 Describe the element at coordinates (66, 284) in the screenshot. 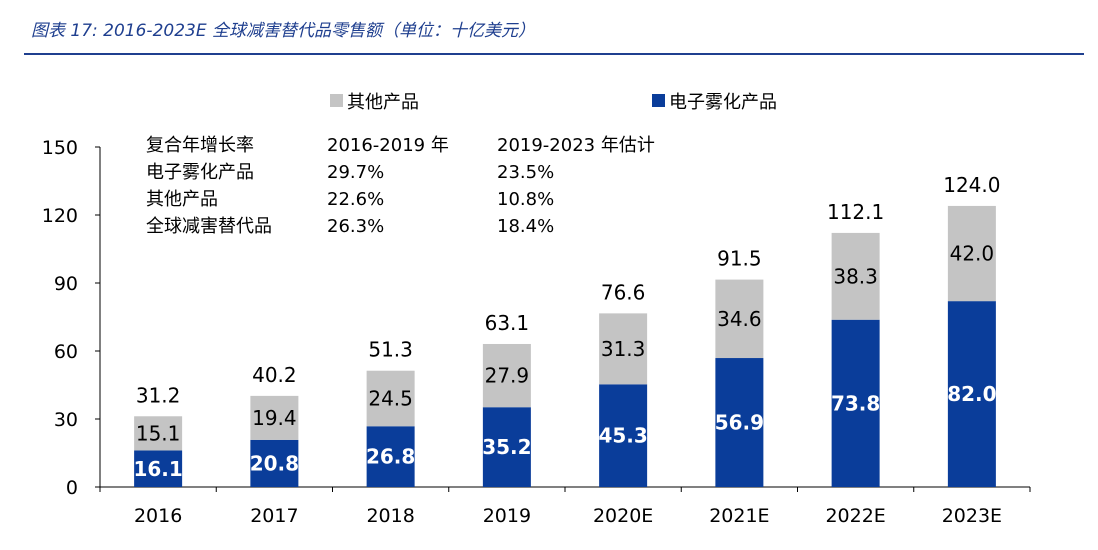

I see `y-tick-label: 90` at that location.